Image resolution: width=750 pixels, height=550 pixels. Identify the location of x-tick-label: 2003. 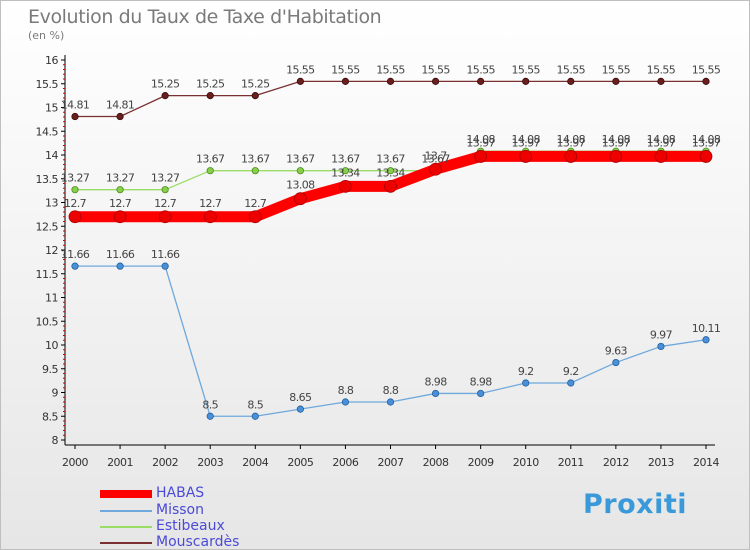
(210, 462).